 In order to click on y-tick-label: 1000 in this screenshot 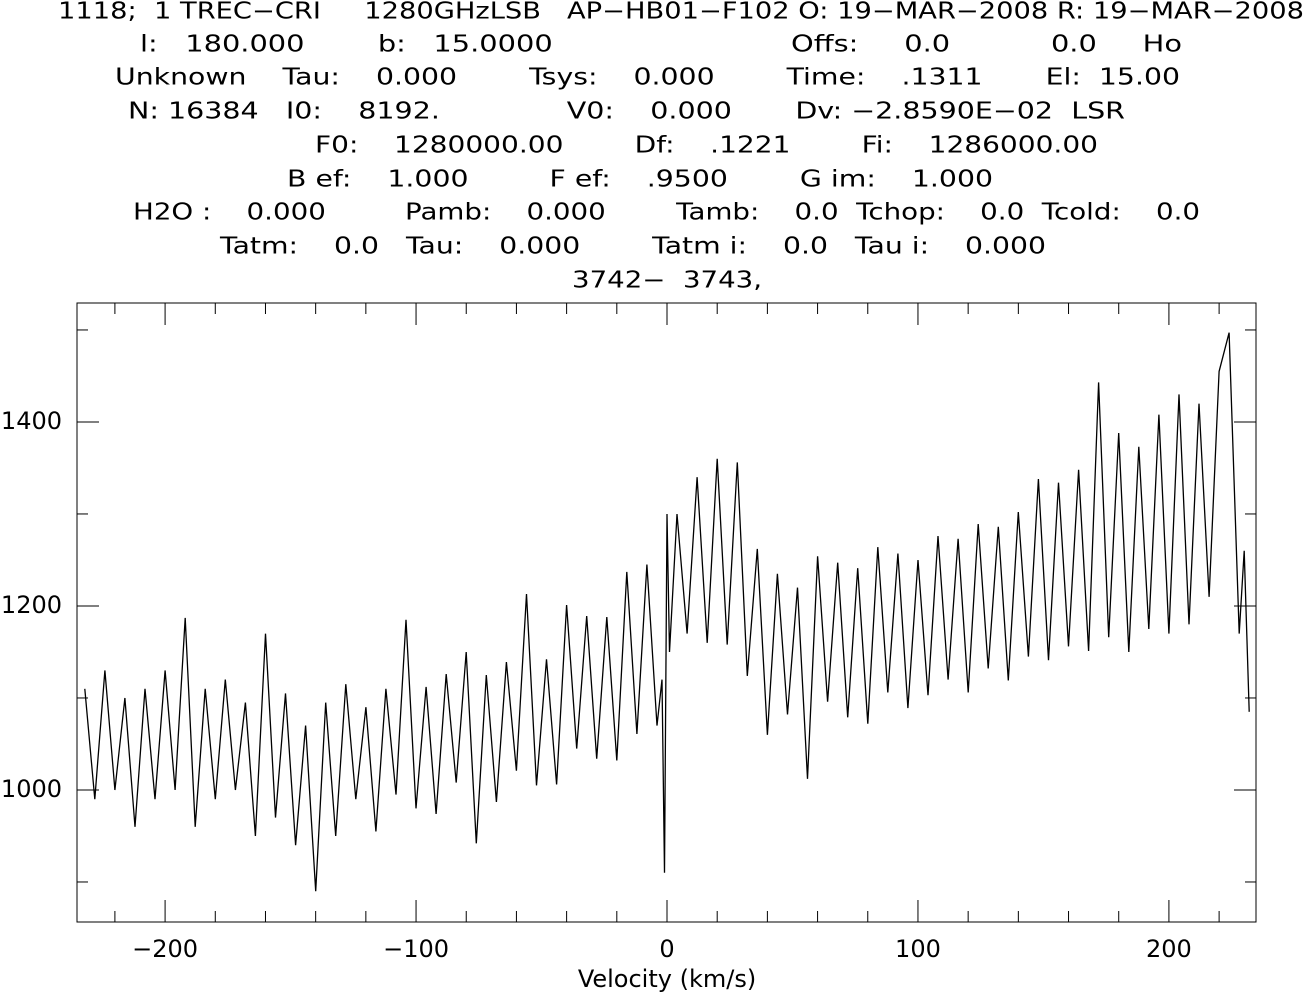, I will do `click(31, 789)`.